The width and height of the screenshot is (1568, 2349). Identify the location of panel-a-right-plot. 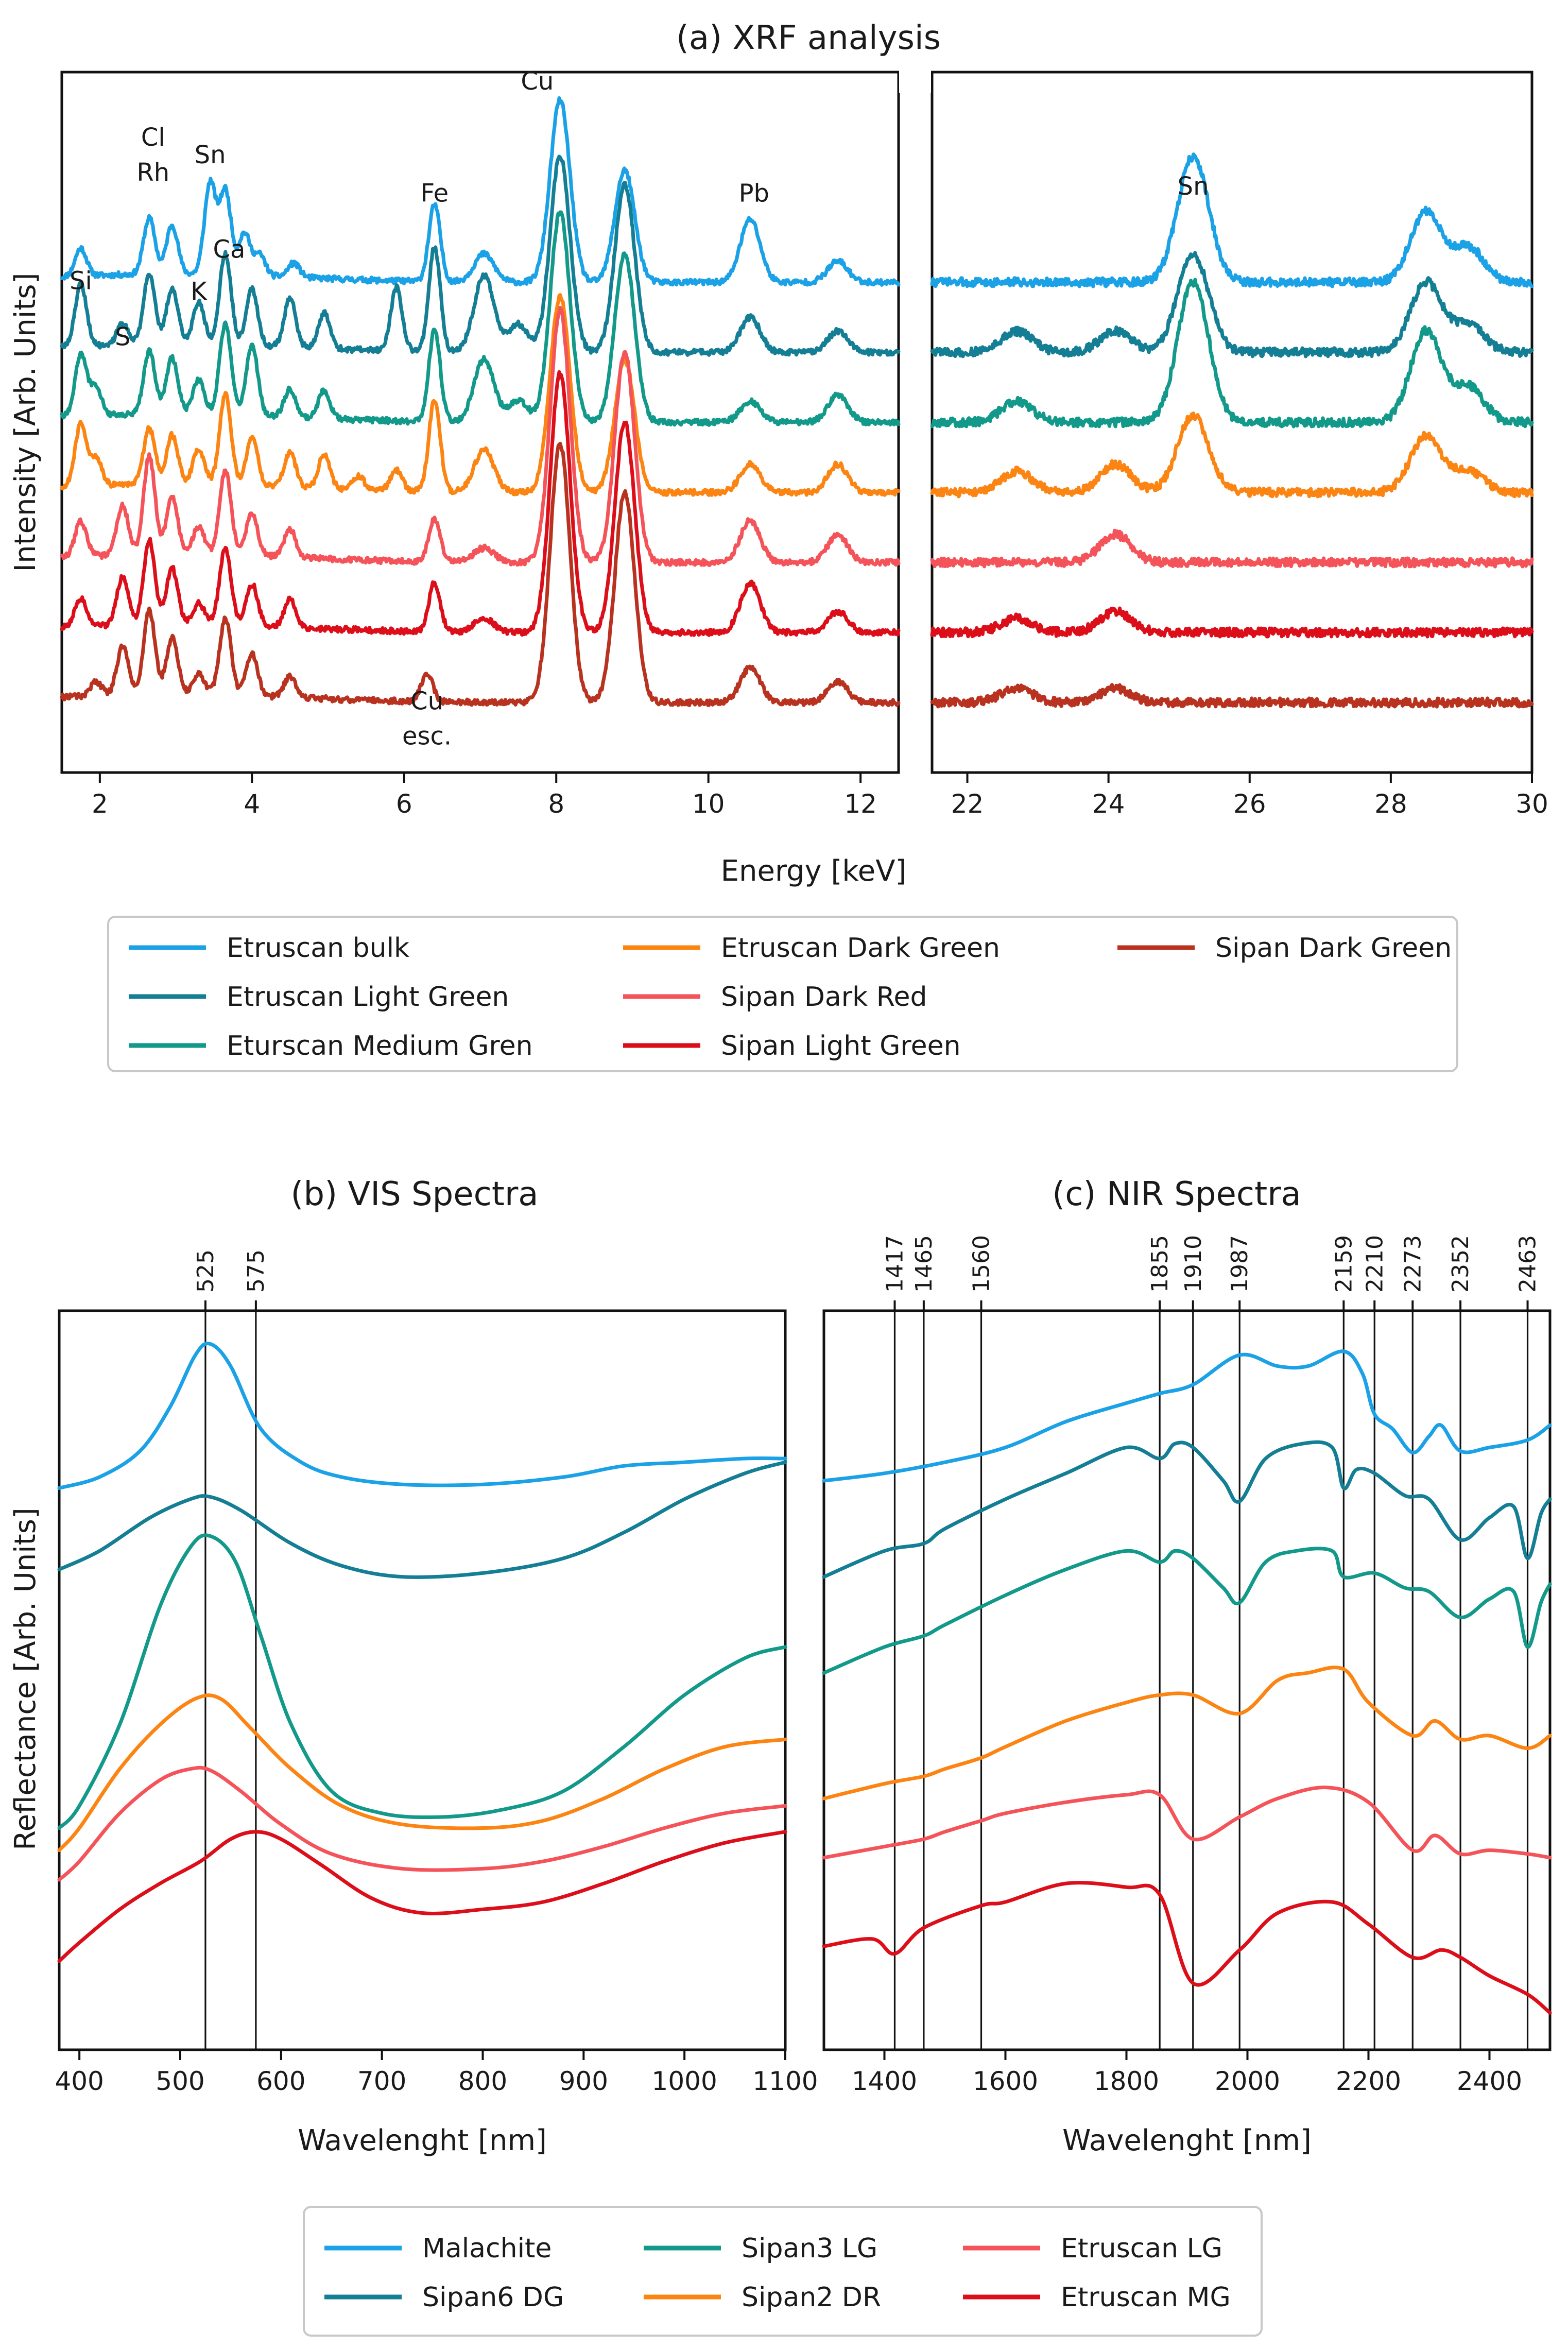
(1232, 430).